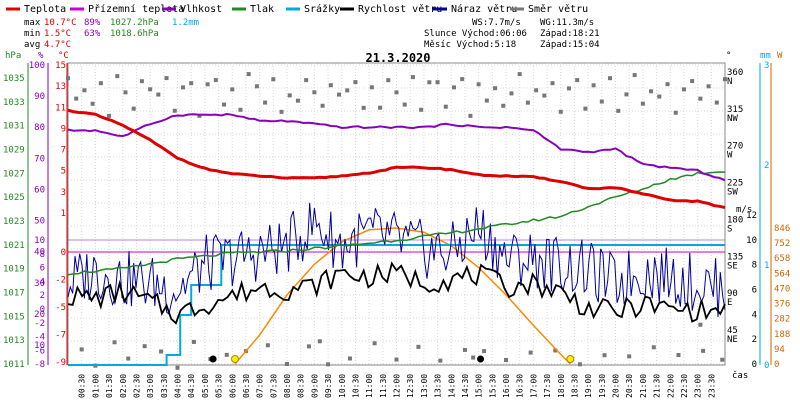  Describe the element at coordinates (32, 23) in the screenshot. I see `stat-max-label: max` at that location.